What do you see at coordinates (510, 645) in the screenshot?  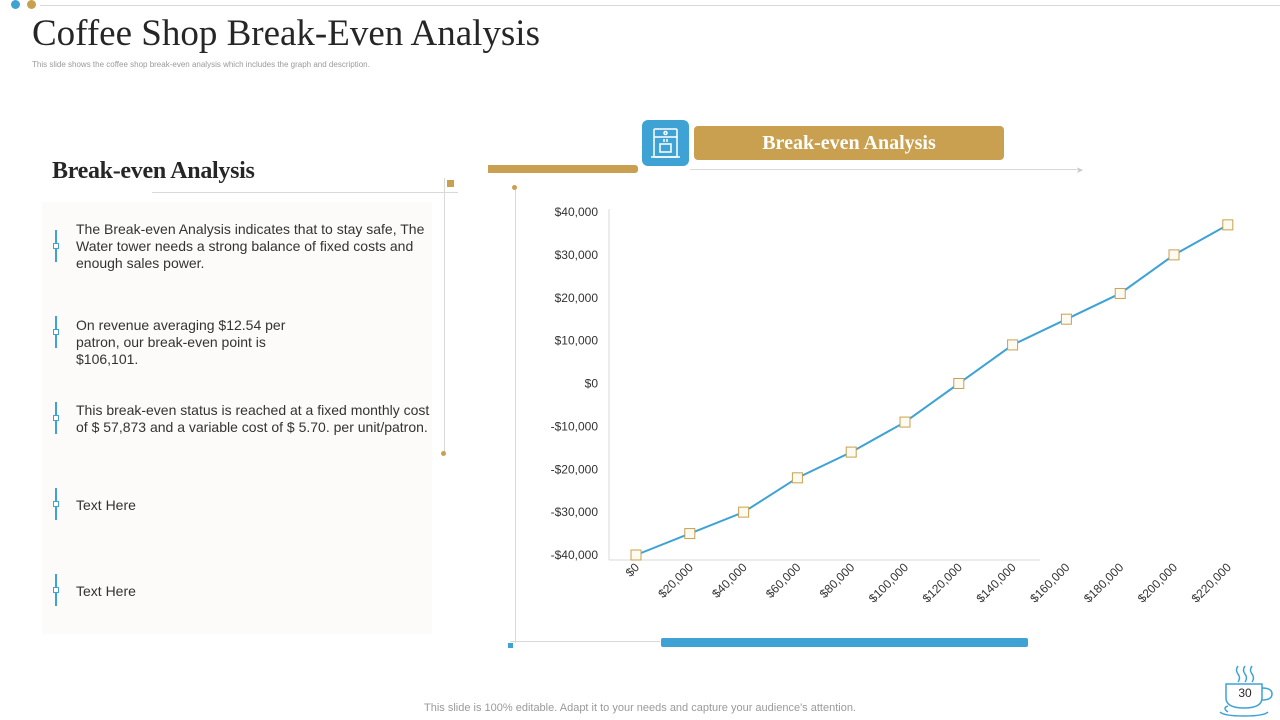 I see `decor-square-blue` at bounding box center [510, 645].